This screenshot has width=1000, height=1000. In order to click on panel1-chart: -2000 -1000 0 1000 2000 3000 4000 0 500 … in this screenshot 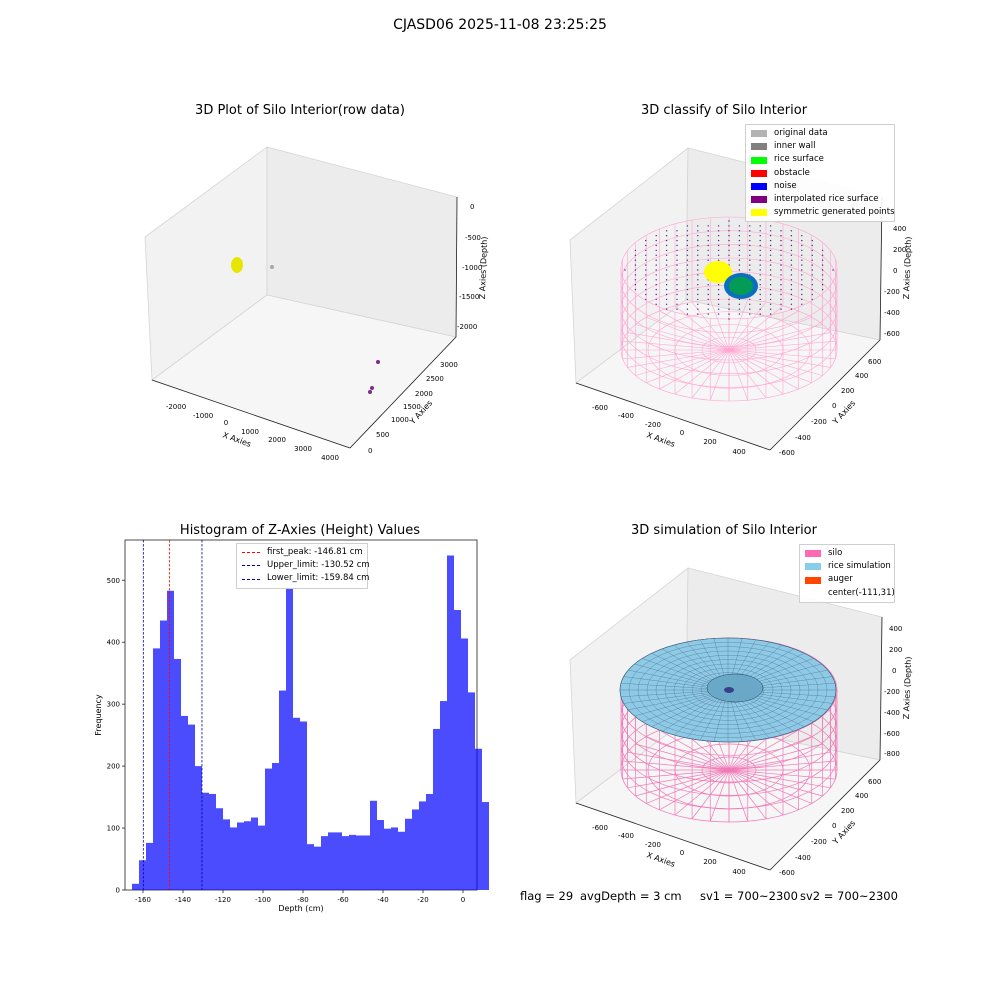, I will do `click(316, 304)`.